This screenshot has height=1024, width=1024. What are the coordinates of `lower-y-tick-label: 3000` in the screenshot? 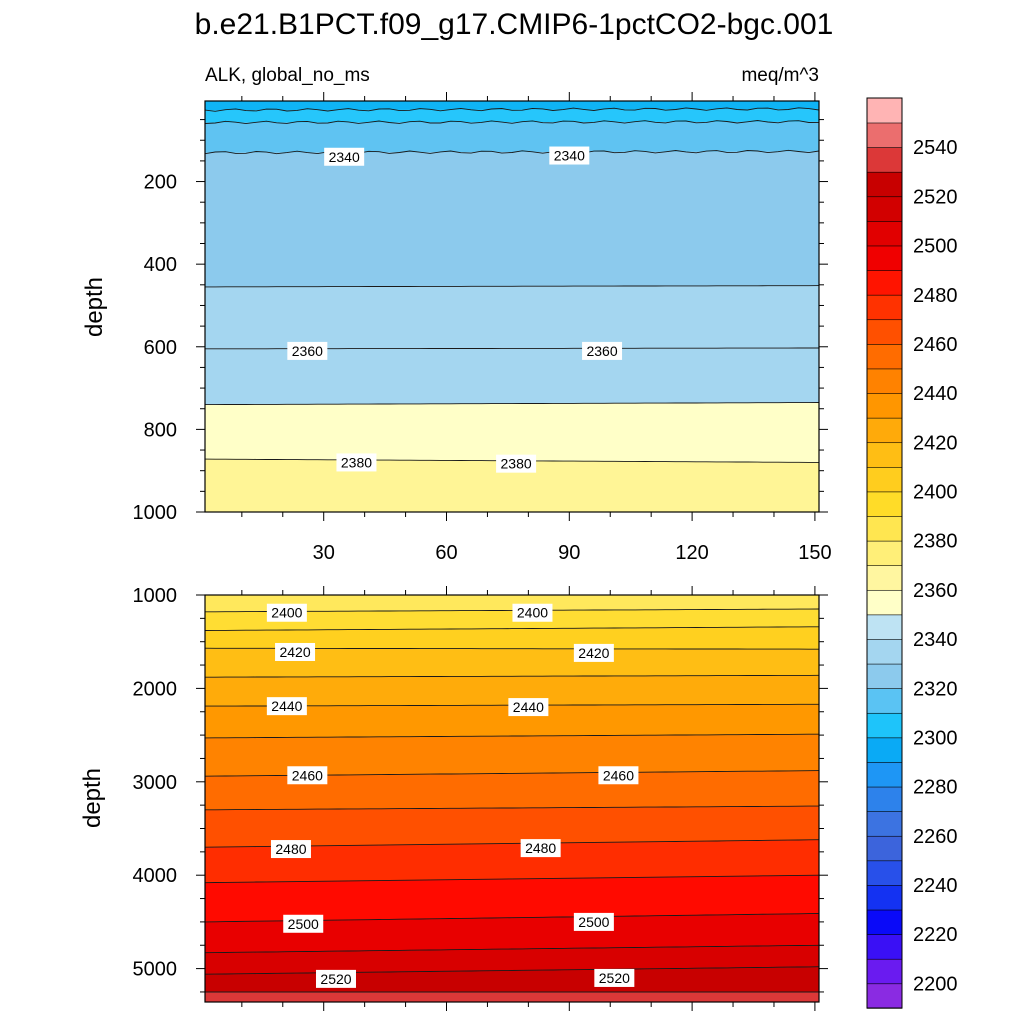 It's located at (155, 783).